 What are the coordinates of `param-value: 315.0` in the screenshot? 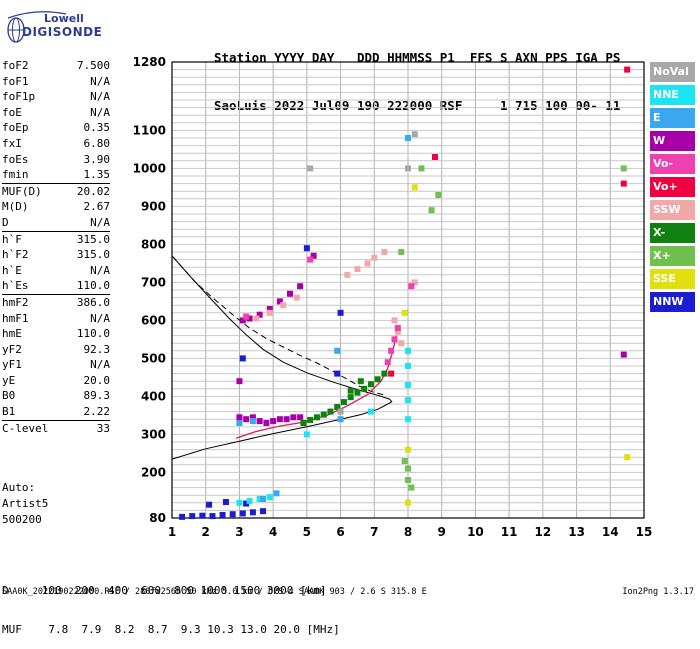 It's located at (93, 255).